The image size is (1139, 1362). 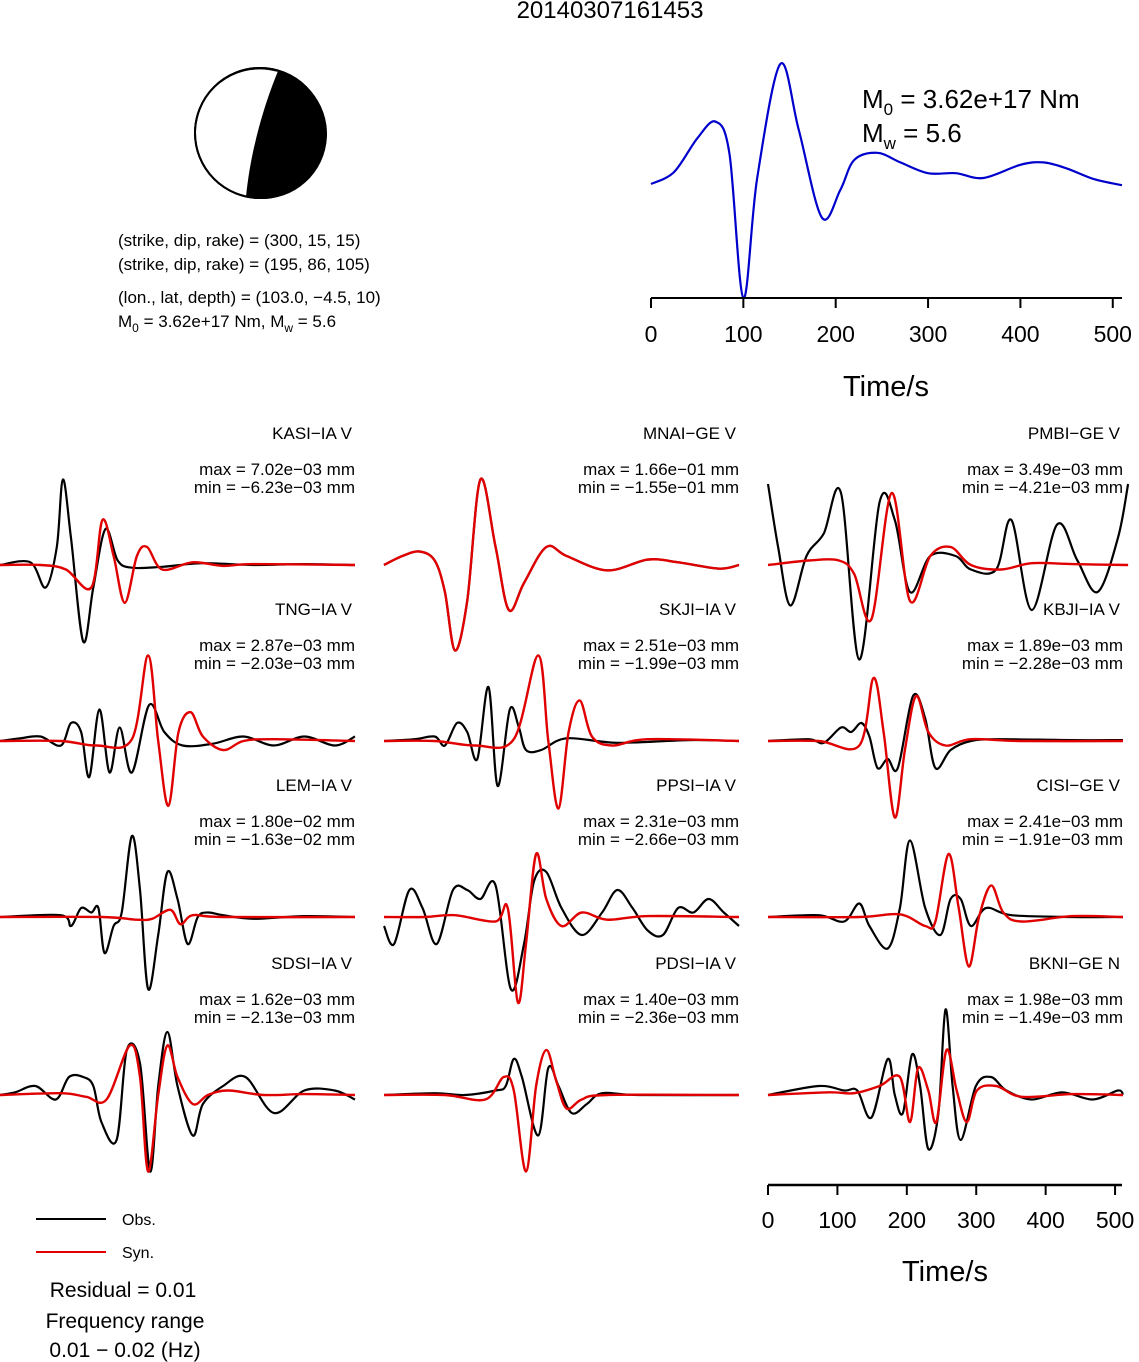 What do you see at coordinates (1045, 821) in the screenshot?
I see `max-amplitude: max = 2.41e−03 mm` at bounding box center [1045, 821].